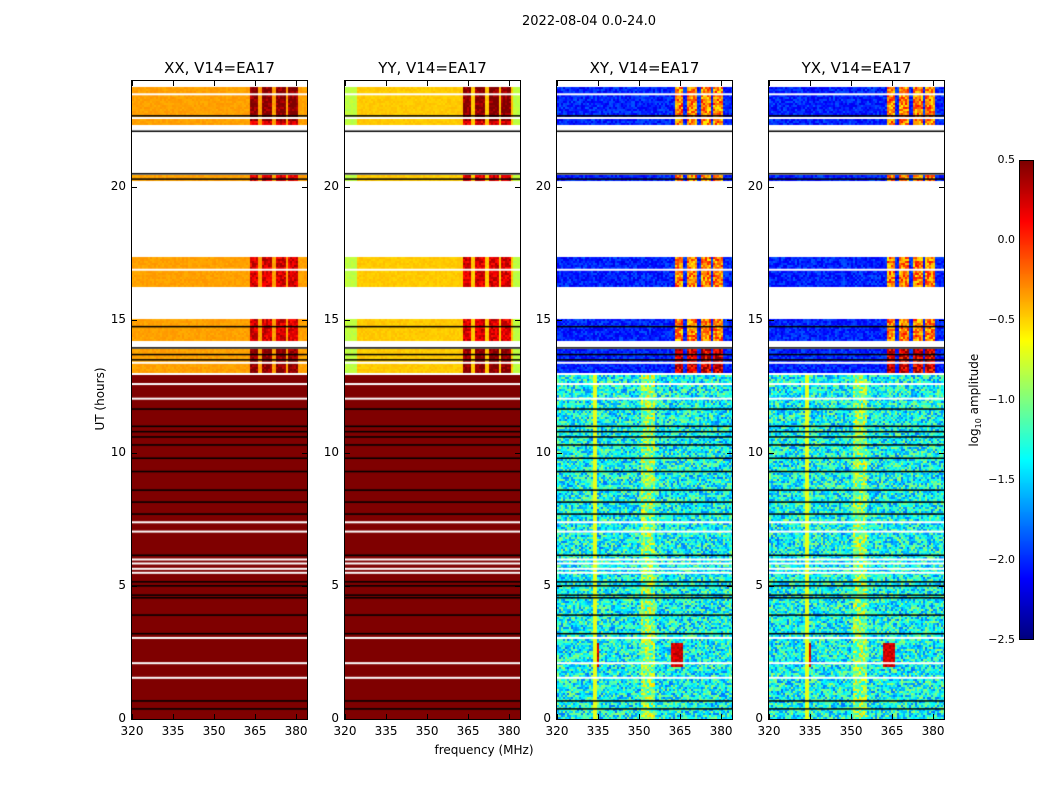 This screenshot has height=800, width=1050. Describe the element at coordinates (1001, 559) in the screenshot. I see `colorbar-tick-label: −2.0` at that location.